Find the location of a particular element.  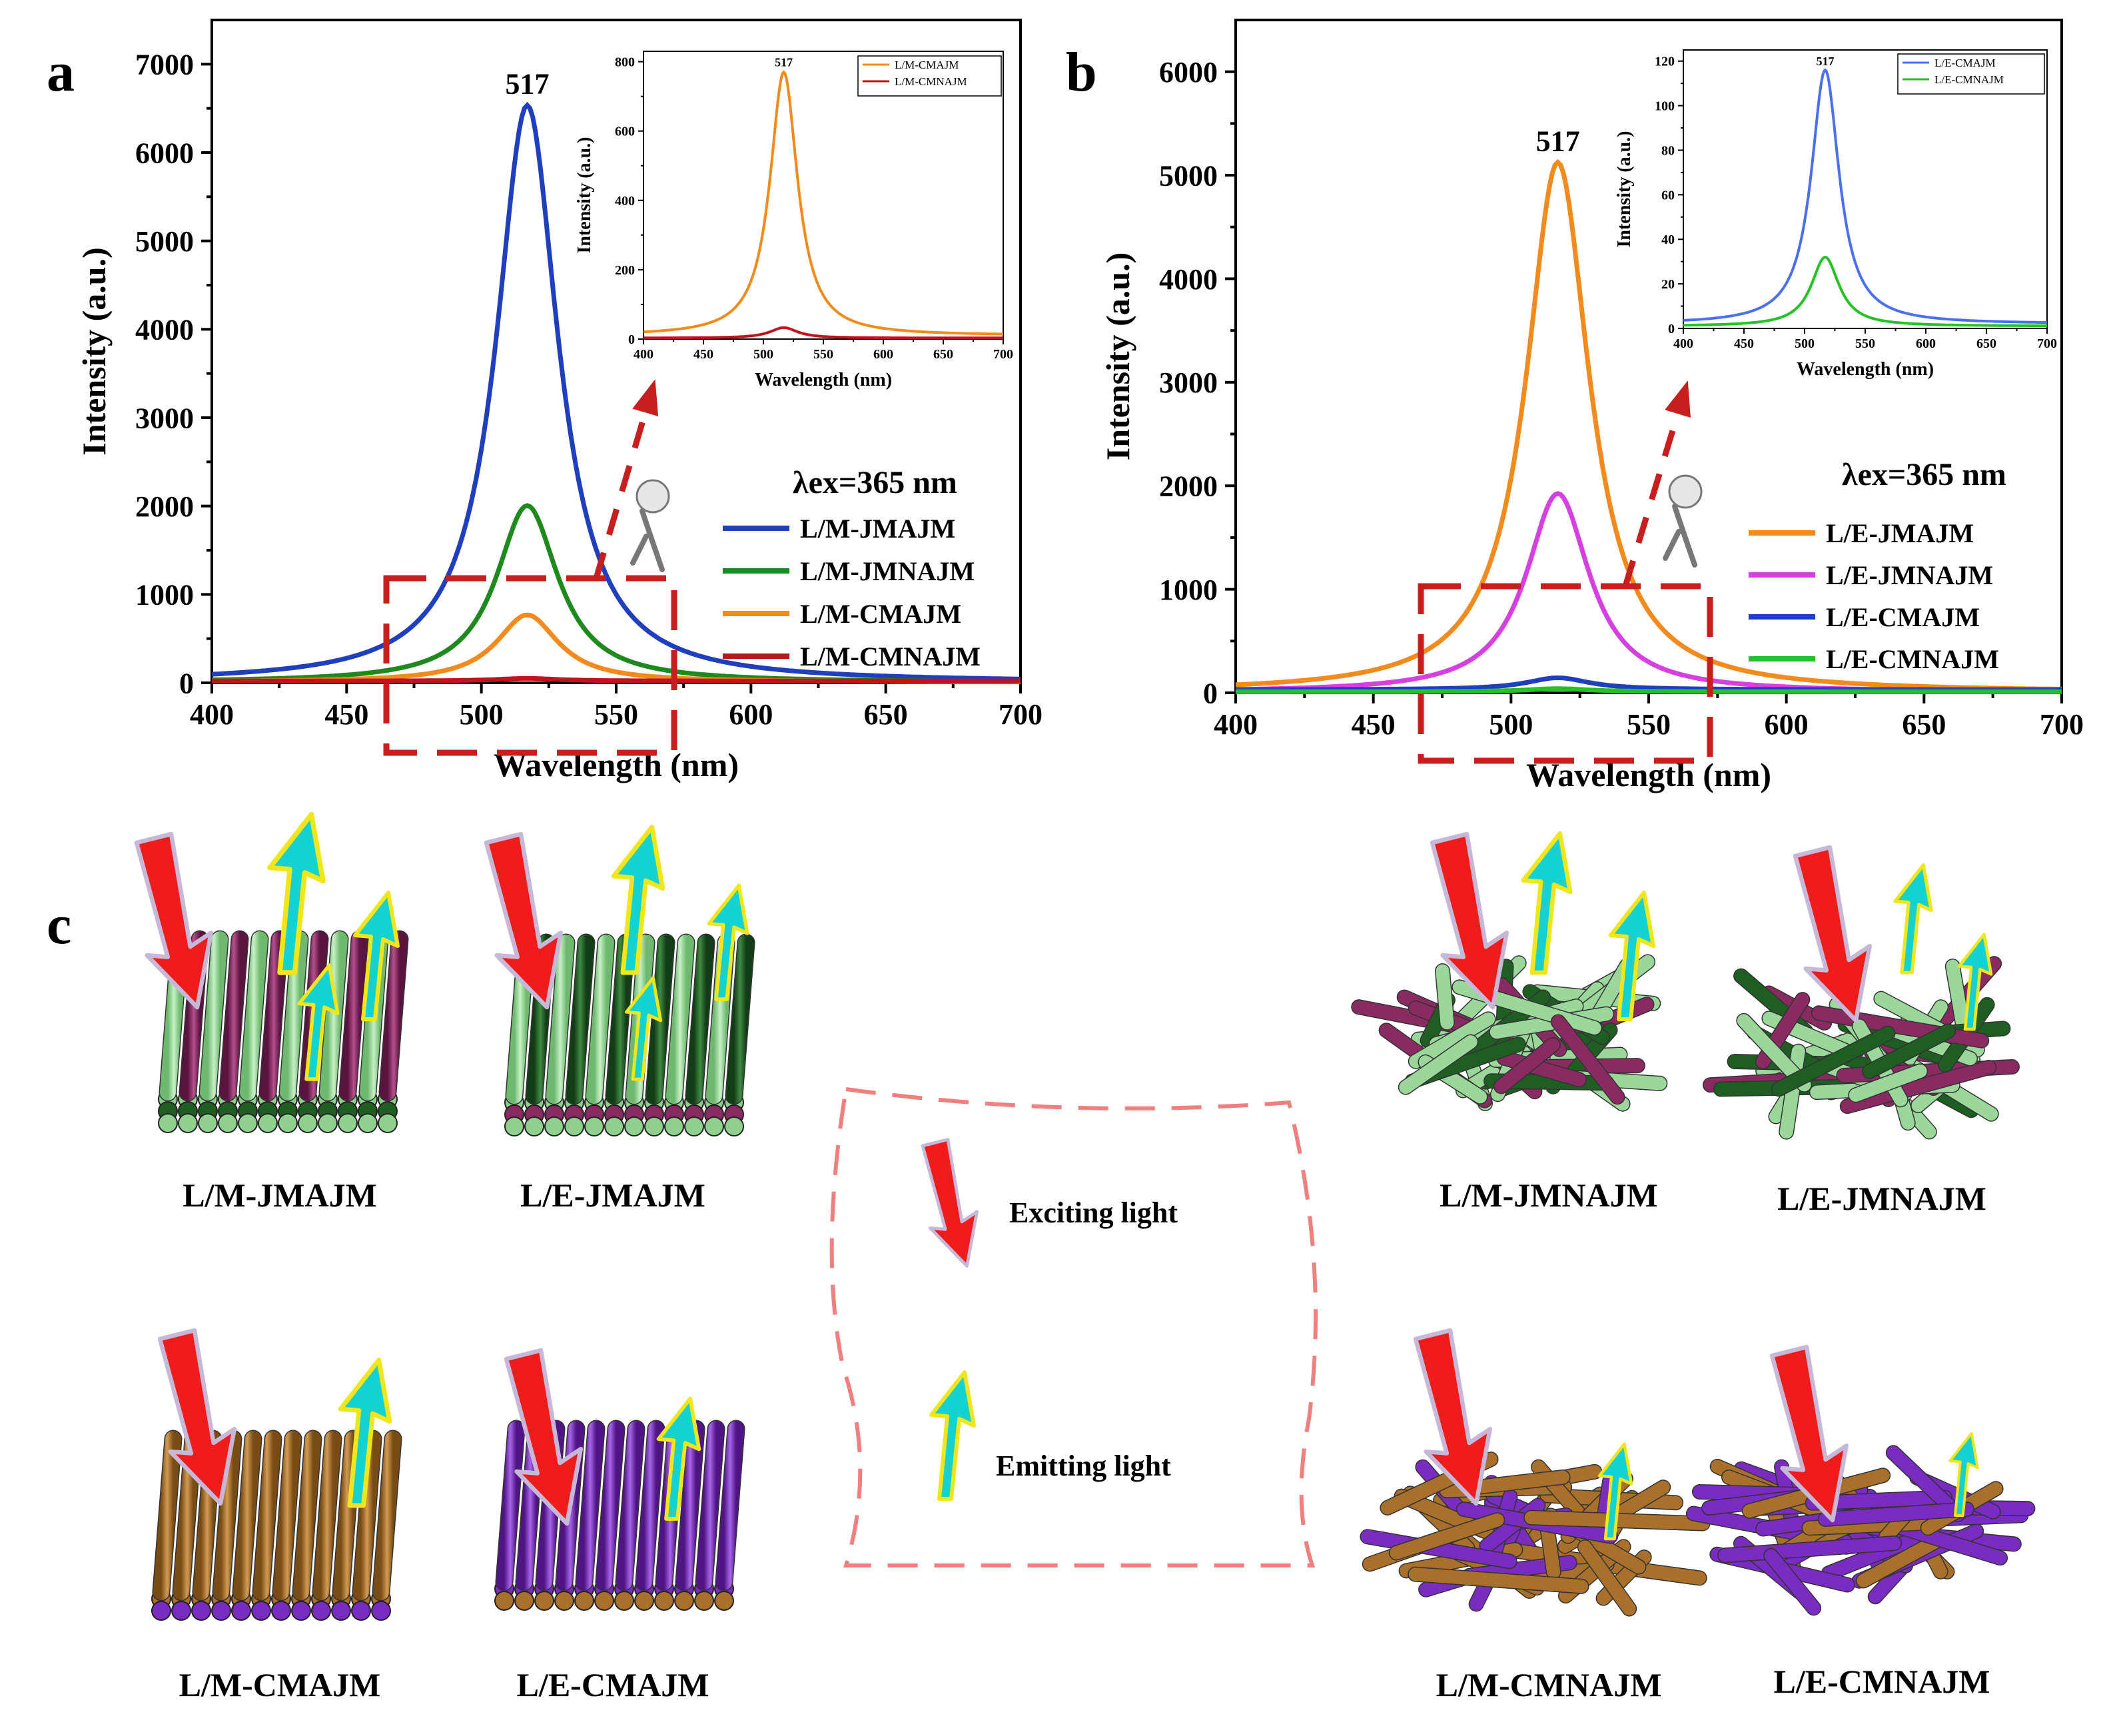

legend-label: L/E-CMNAJM is located at coordinates (1912, 659).